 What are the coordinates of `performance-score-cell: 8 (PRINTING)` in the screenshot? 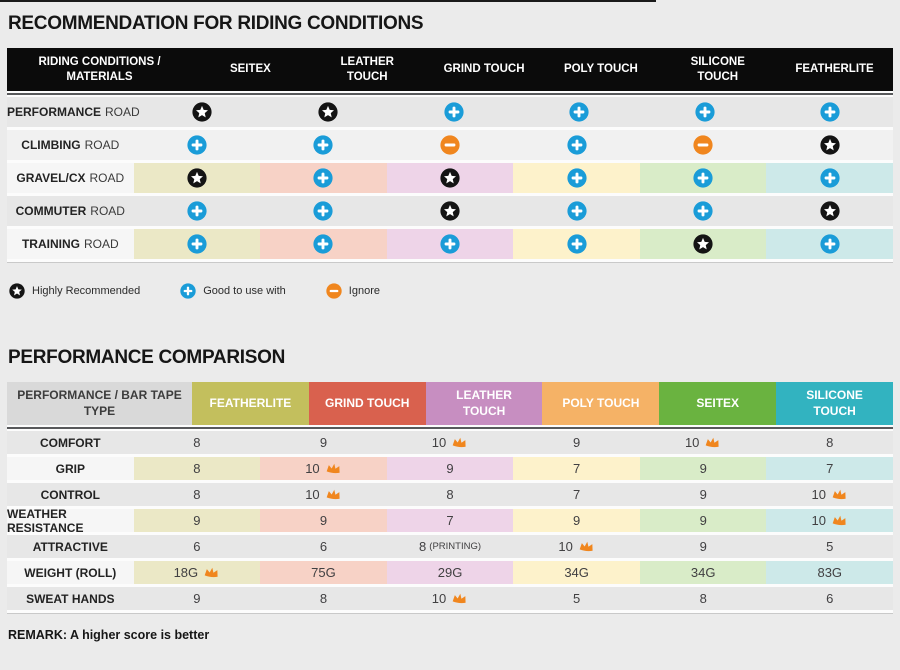 It's located at (450, 546).